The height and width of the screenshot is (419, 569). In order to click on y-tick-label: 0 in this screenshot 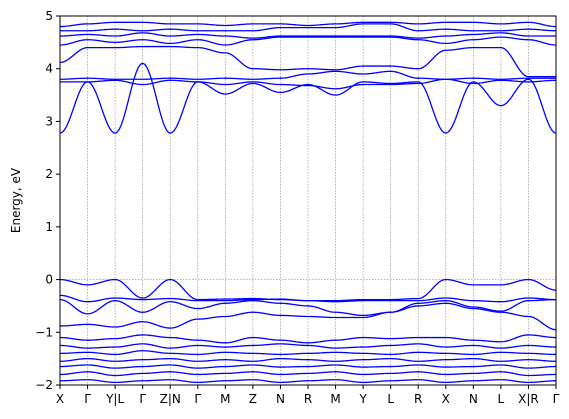, I will do `click(49, 280)`.